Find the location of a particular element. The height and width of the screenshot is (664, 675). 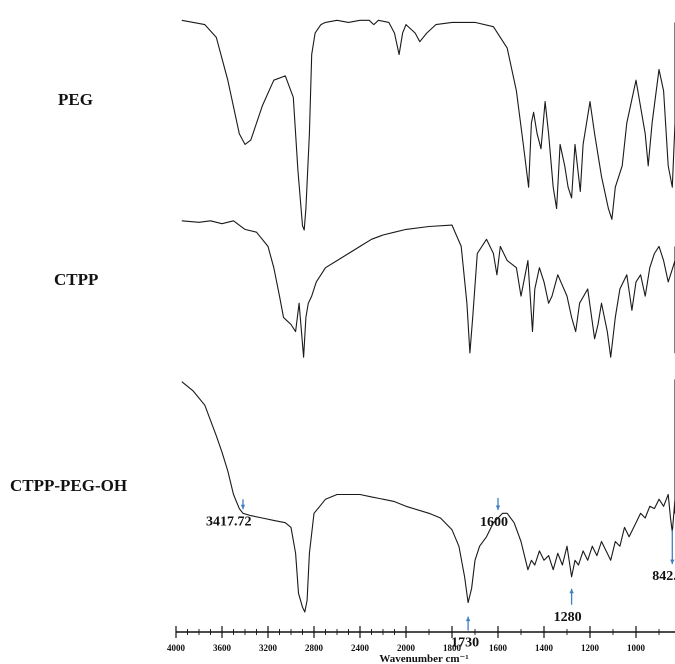

x-tick-label: 1400 is located at coordinates (544, 648).